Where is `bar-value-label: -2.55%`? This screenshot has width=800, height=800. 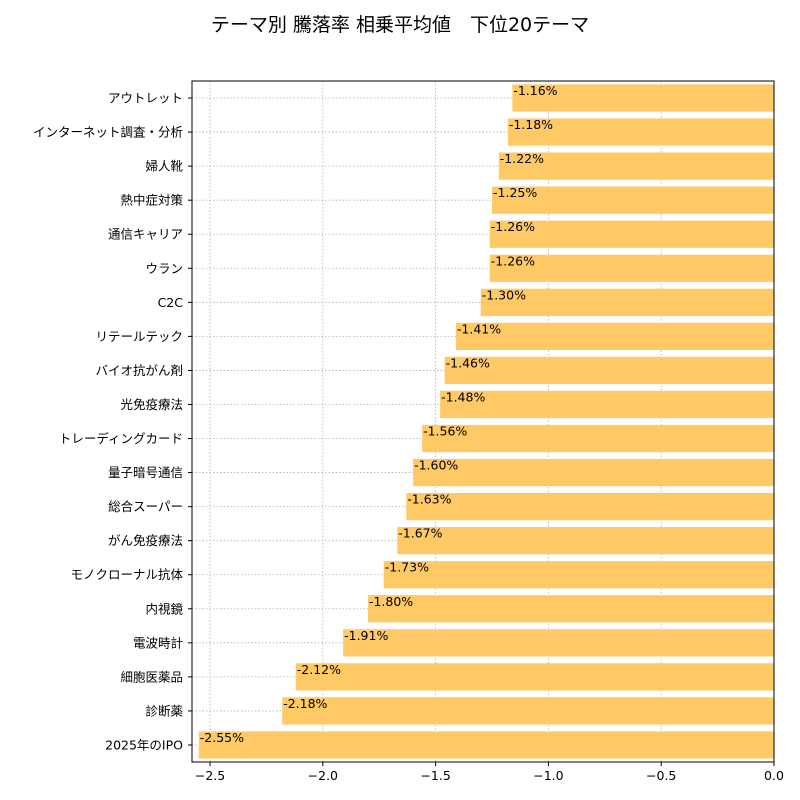 bar-value-label: -2.55% is located at coordinates (222, 737).